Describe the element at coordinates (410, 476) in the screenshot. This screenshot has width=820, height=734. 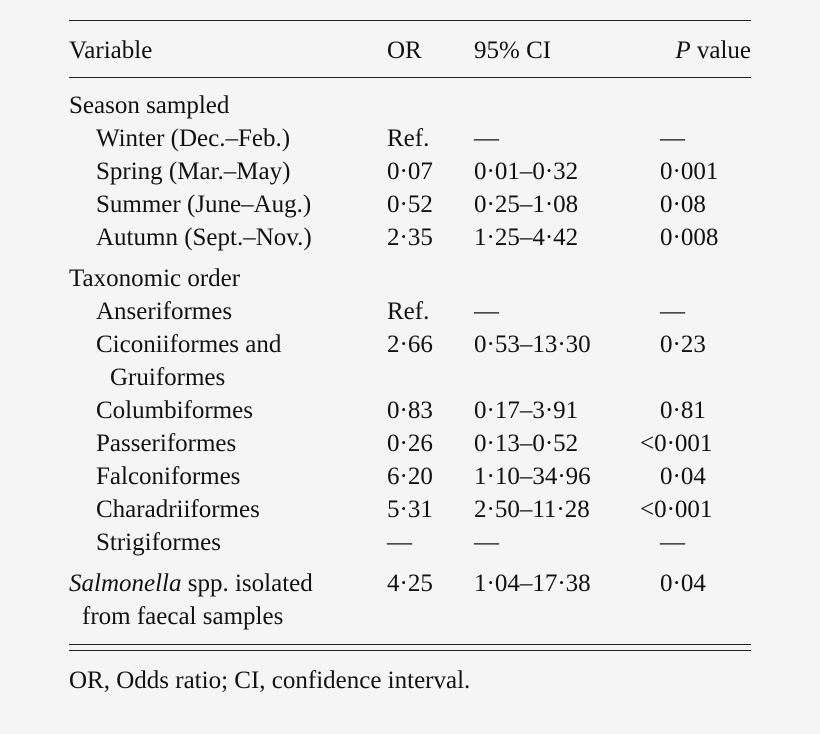
I see `row-or: 6·20` at that location.